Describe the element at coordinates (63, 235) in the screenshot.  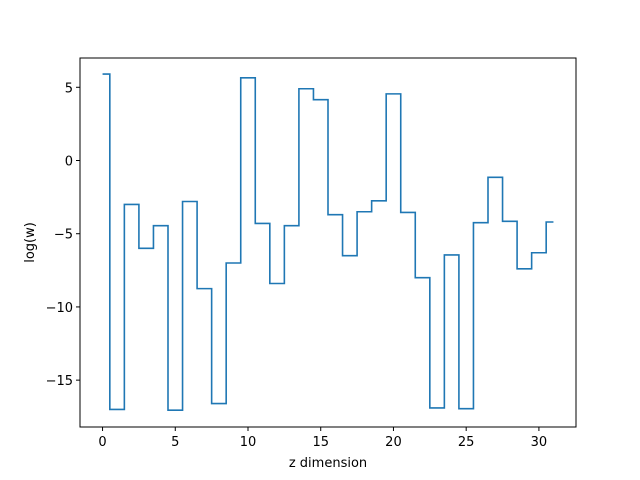
I see `y-tick-label: −5` at that location.